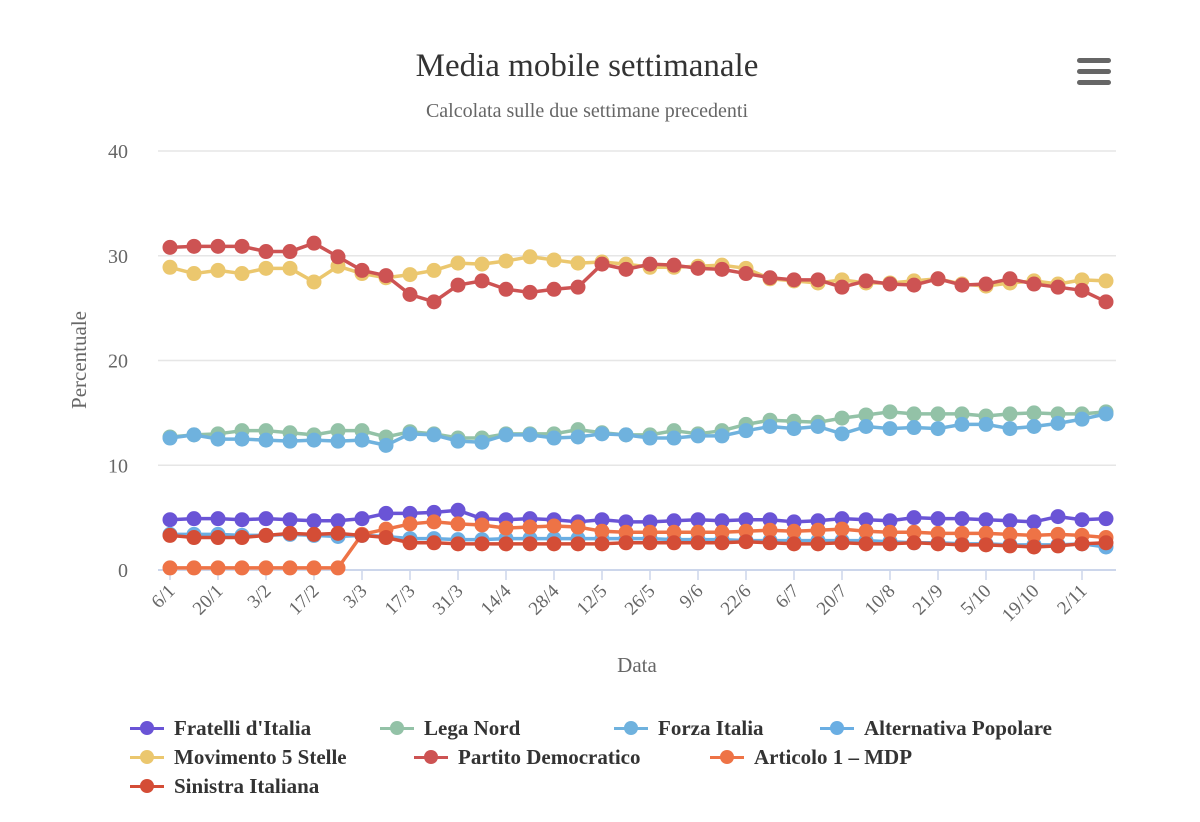 The image size is (1200, 822). I want to click on legend-item: Articolo 1 – MDP, so click(811, 757).